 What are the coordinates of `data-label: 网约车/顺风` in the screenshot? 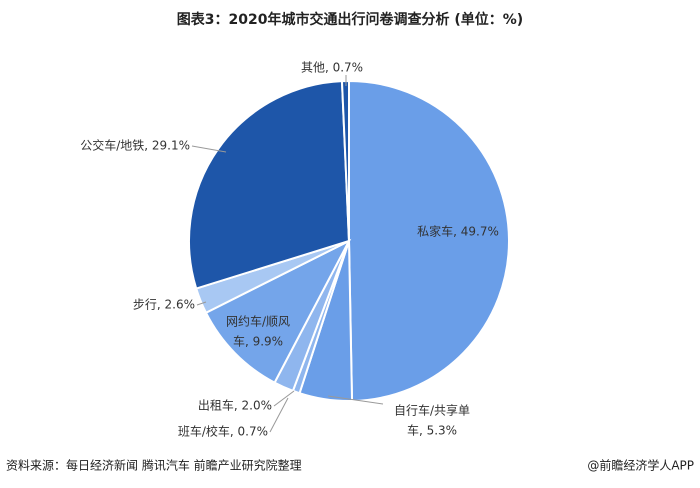 It's located at (258, 321).